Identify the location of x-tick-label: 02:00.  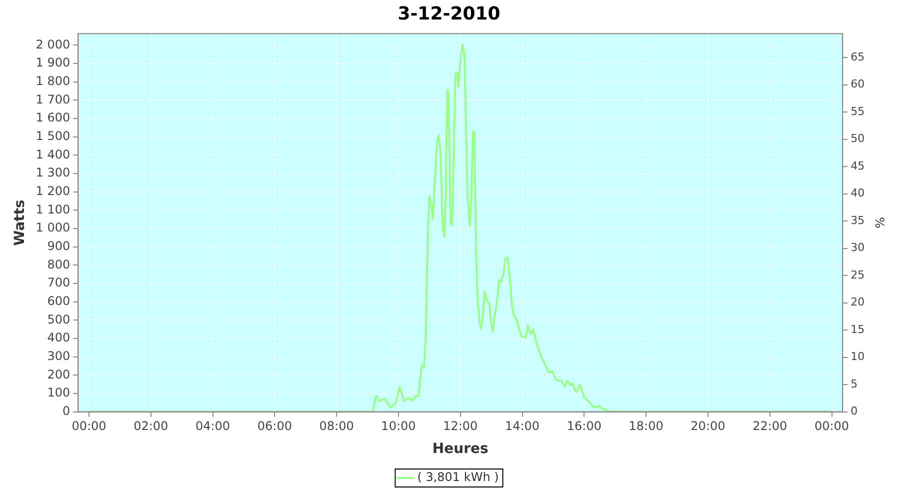
(151, 426).